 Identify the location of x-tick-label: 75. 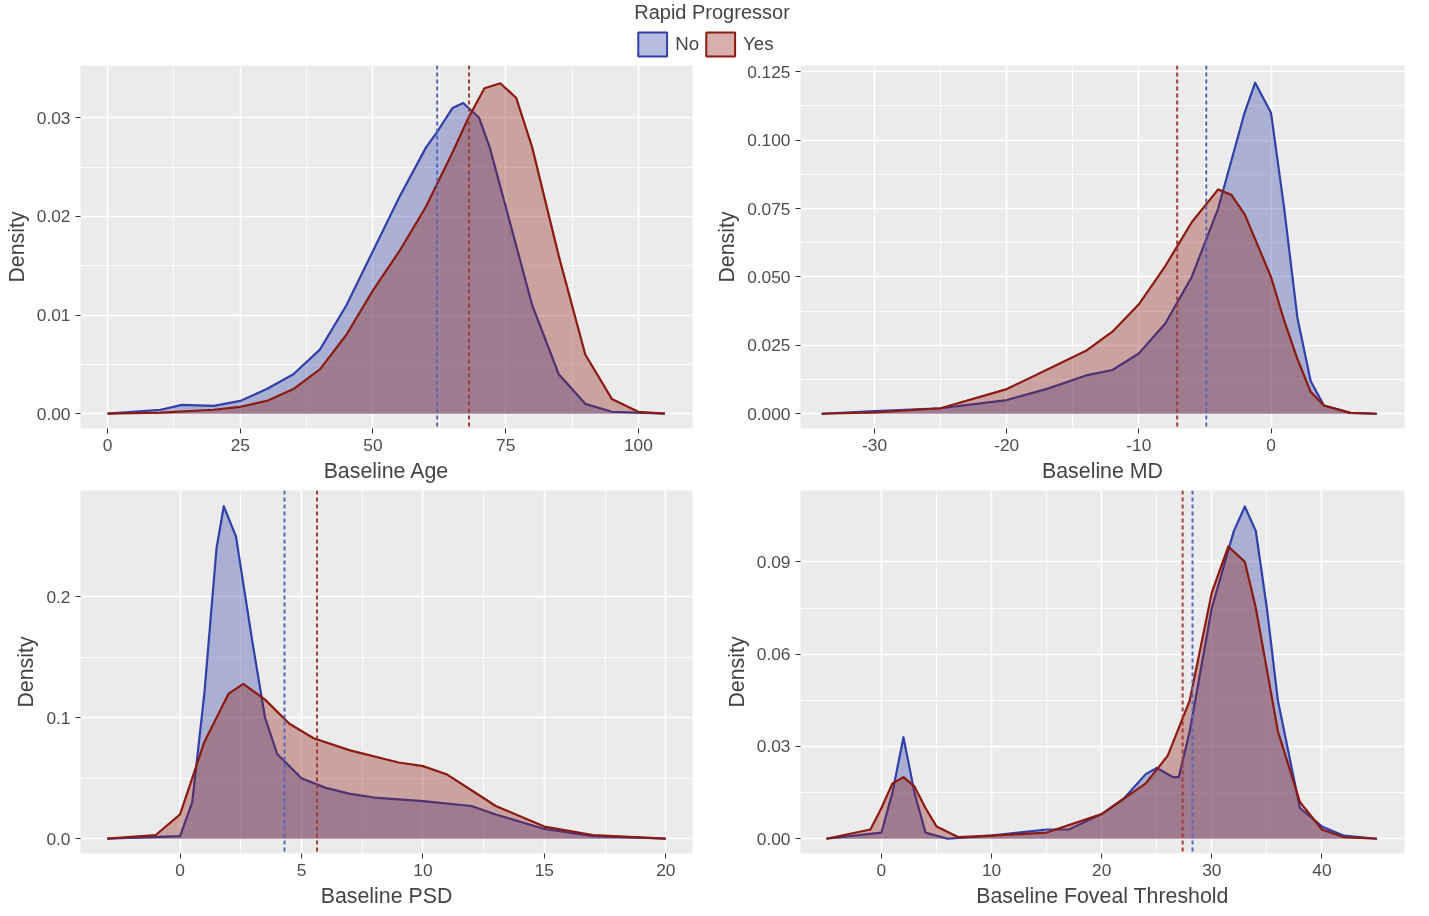
(506, 444).